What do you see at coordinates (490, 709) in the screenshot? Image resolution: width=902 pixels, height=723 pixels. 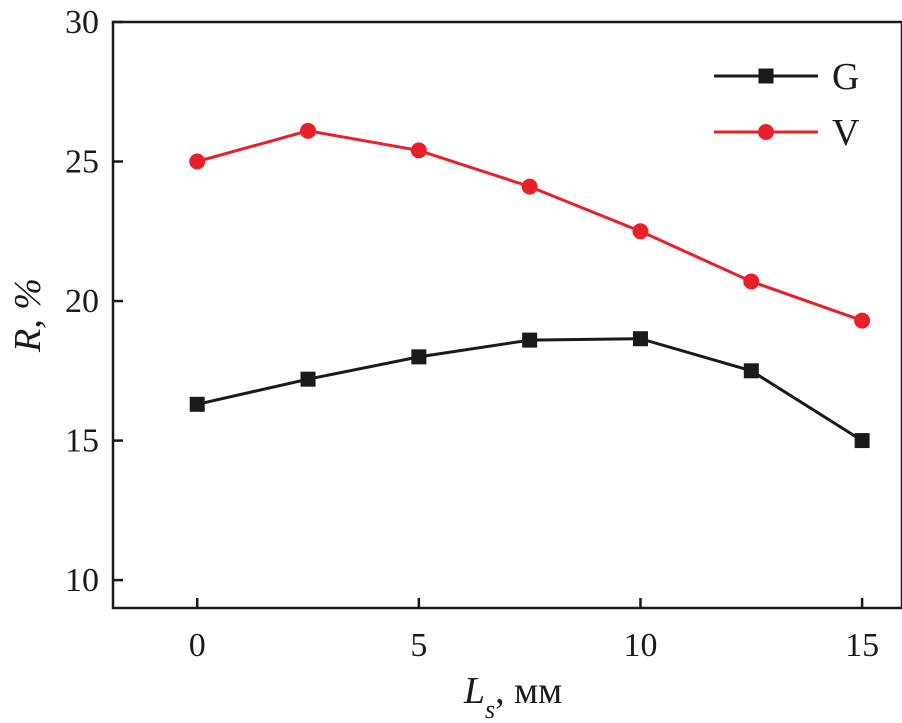 I see `x-axis-label-subscript: s` at bounding box center [490, 709].